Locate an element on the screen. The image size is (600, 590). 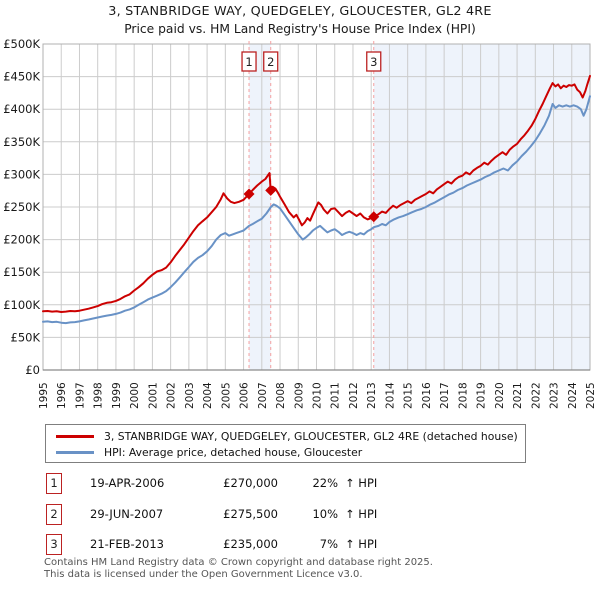
sale-change-pct: 10% is located at coordinates (325, 514).